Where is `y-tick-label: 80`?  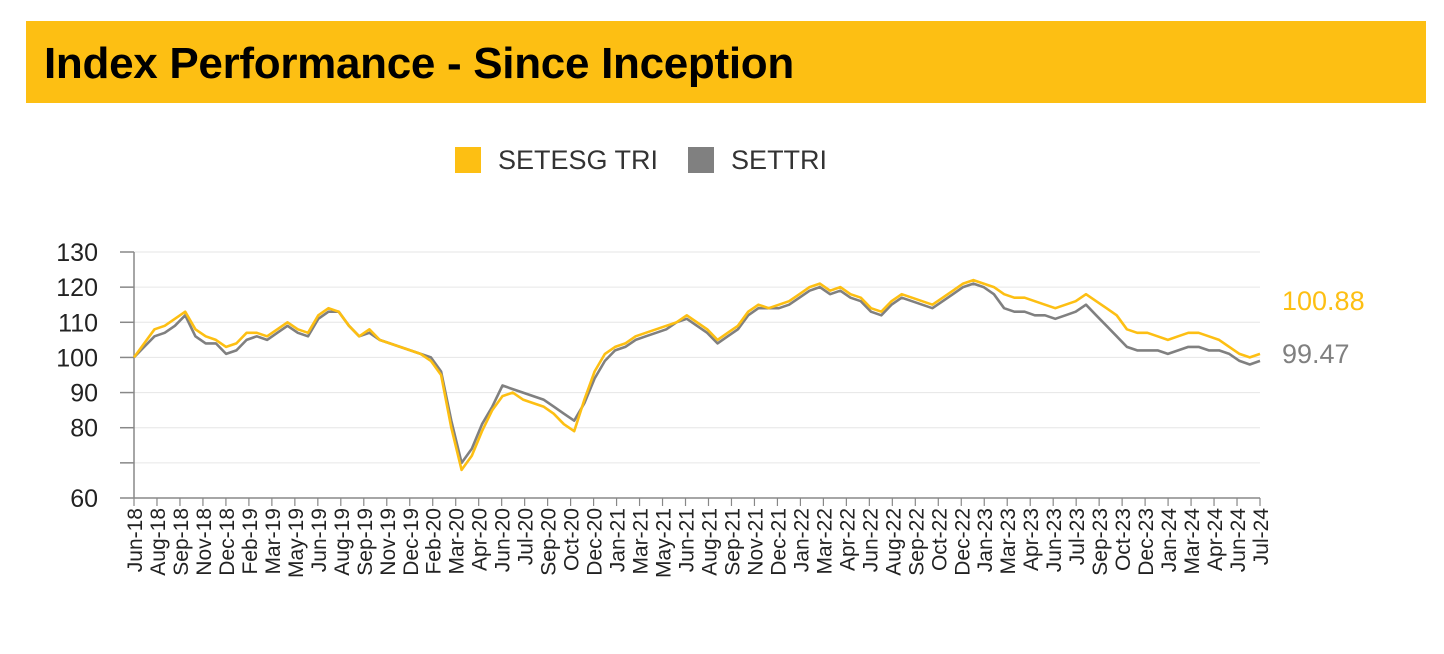 y-tick-label: 80 is located at coordinates (84, 429).